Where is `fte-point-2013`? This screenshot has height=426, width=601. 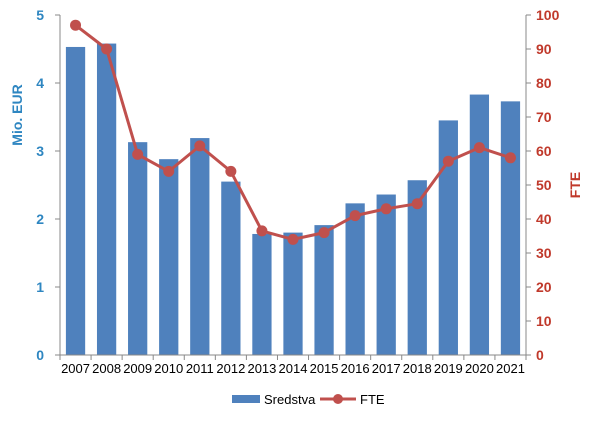
fte-point-2013 is located at coordinates (262, 231).